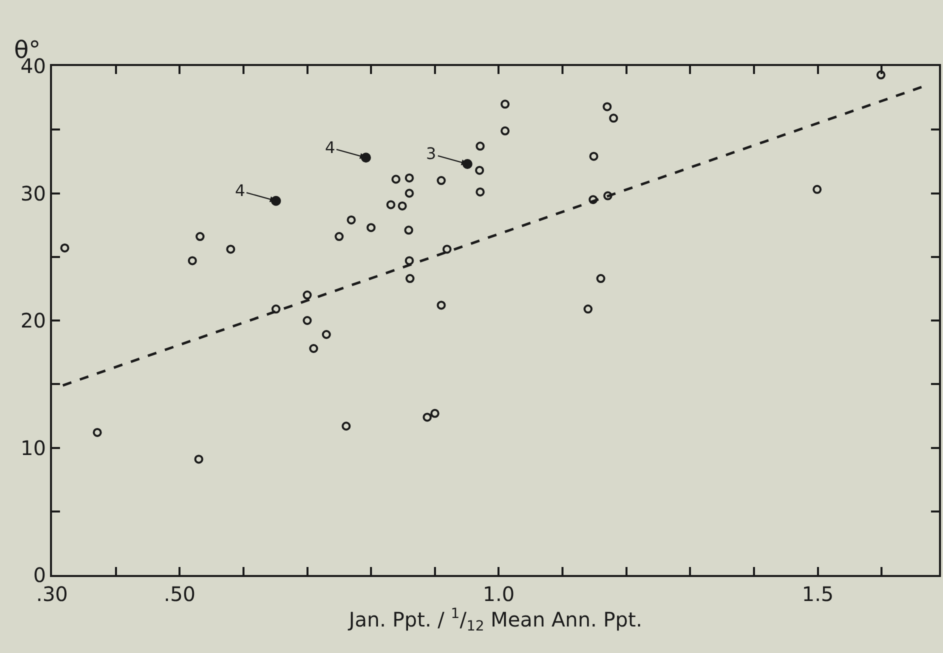 The width and height of the screenshot is (943, 653). What do you see at coordinates (180, 594) in the screenshot?
I see `x-tick-label: .50` at bounding box center [180, 594].